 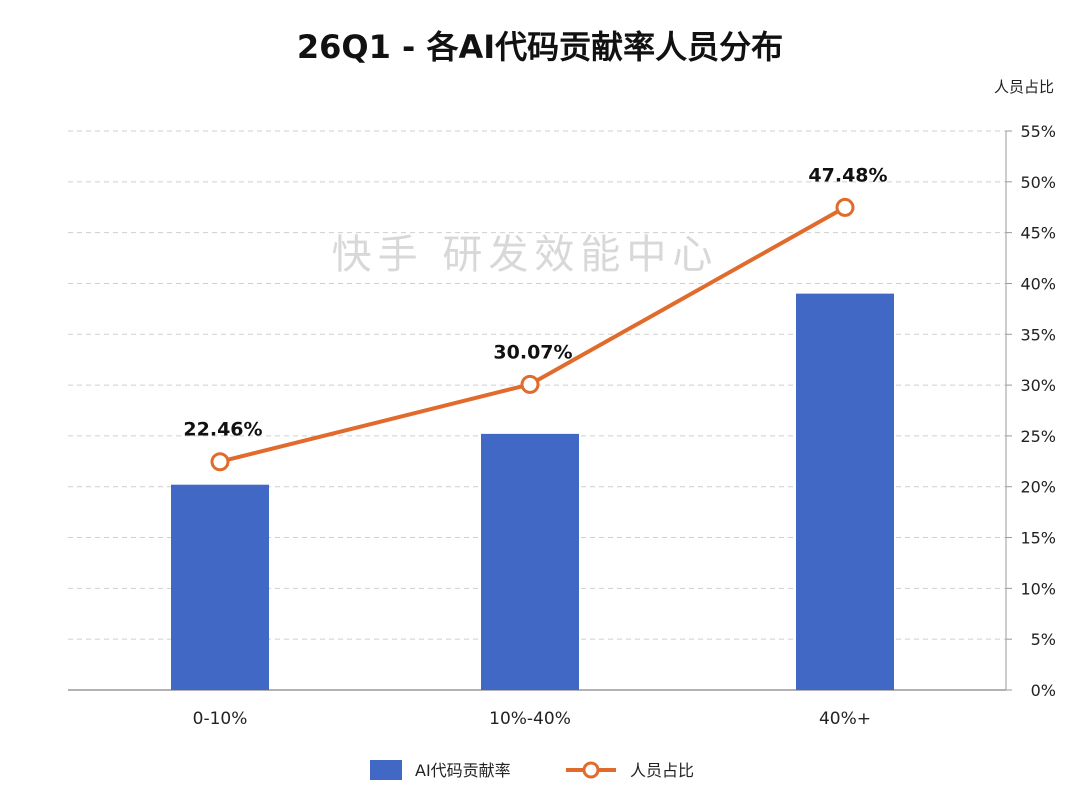 I want to click on y-tick-label: 25%, so click(x=1038, y=436).